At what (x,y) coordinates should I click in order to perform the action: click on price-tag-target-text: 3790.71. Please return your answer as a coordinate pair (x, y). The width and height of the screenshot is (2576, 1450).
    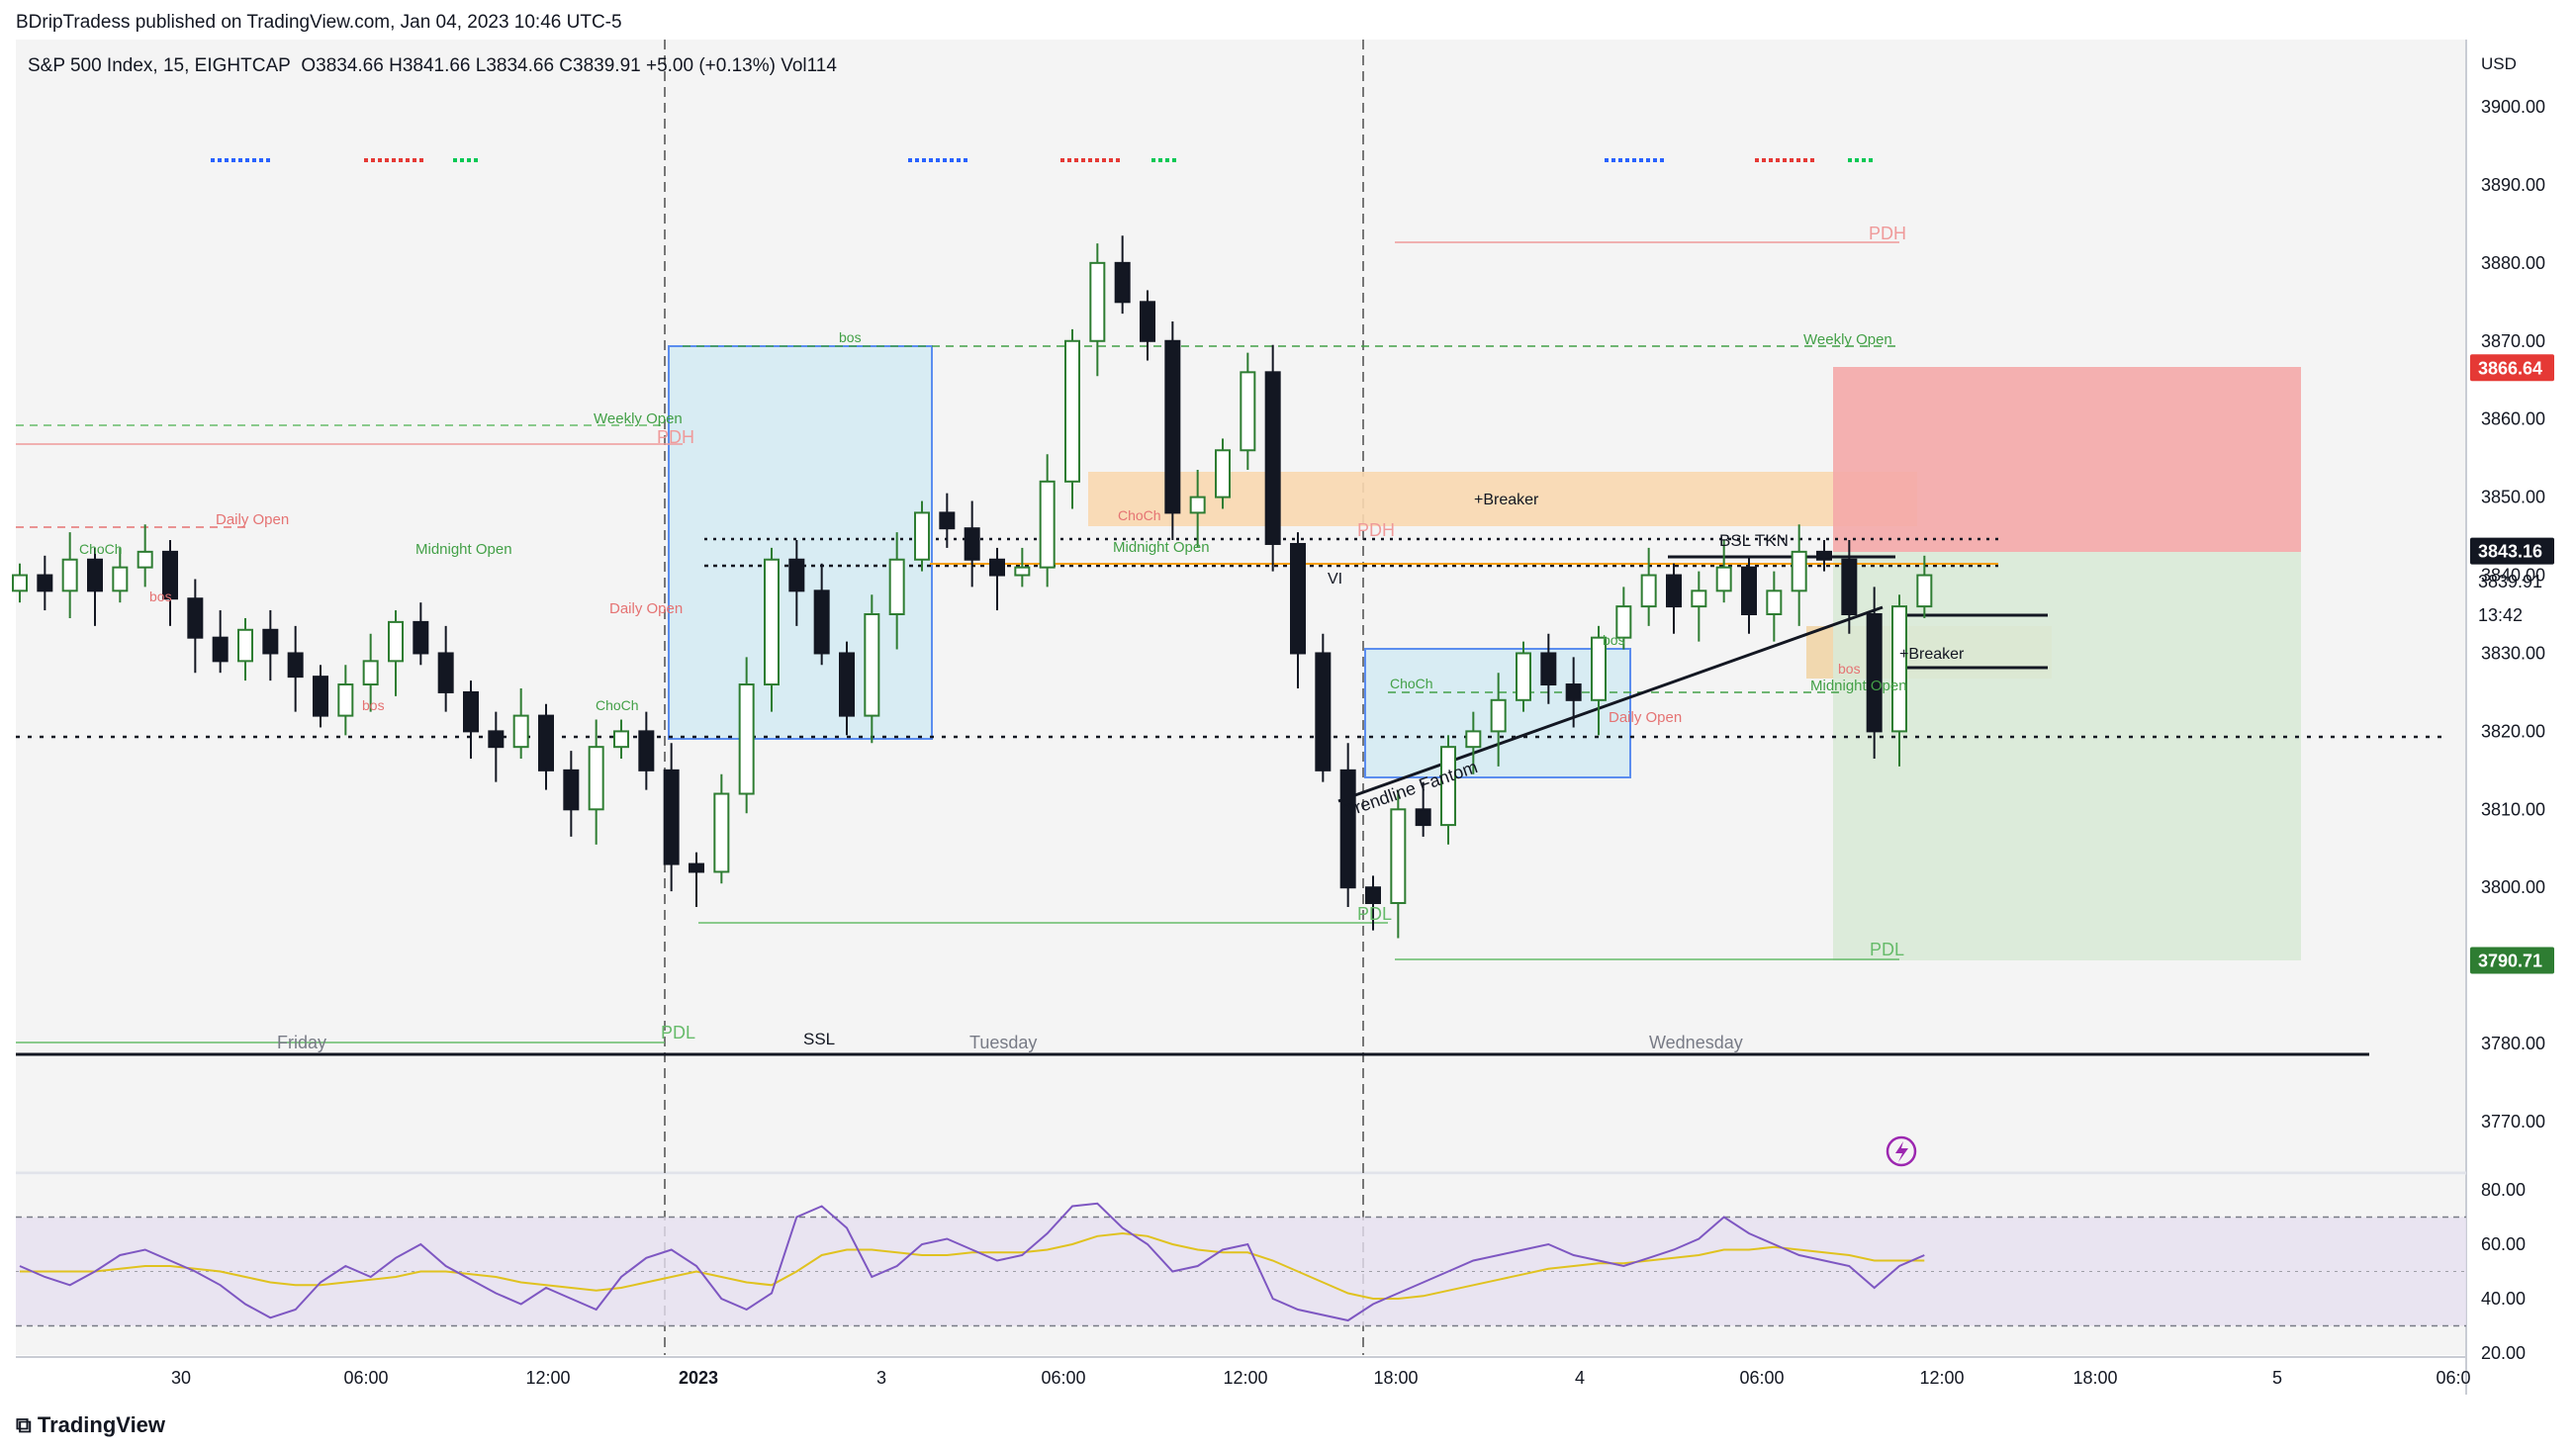
    Looking at the image, I should click on (2510, 961).